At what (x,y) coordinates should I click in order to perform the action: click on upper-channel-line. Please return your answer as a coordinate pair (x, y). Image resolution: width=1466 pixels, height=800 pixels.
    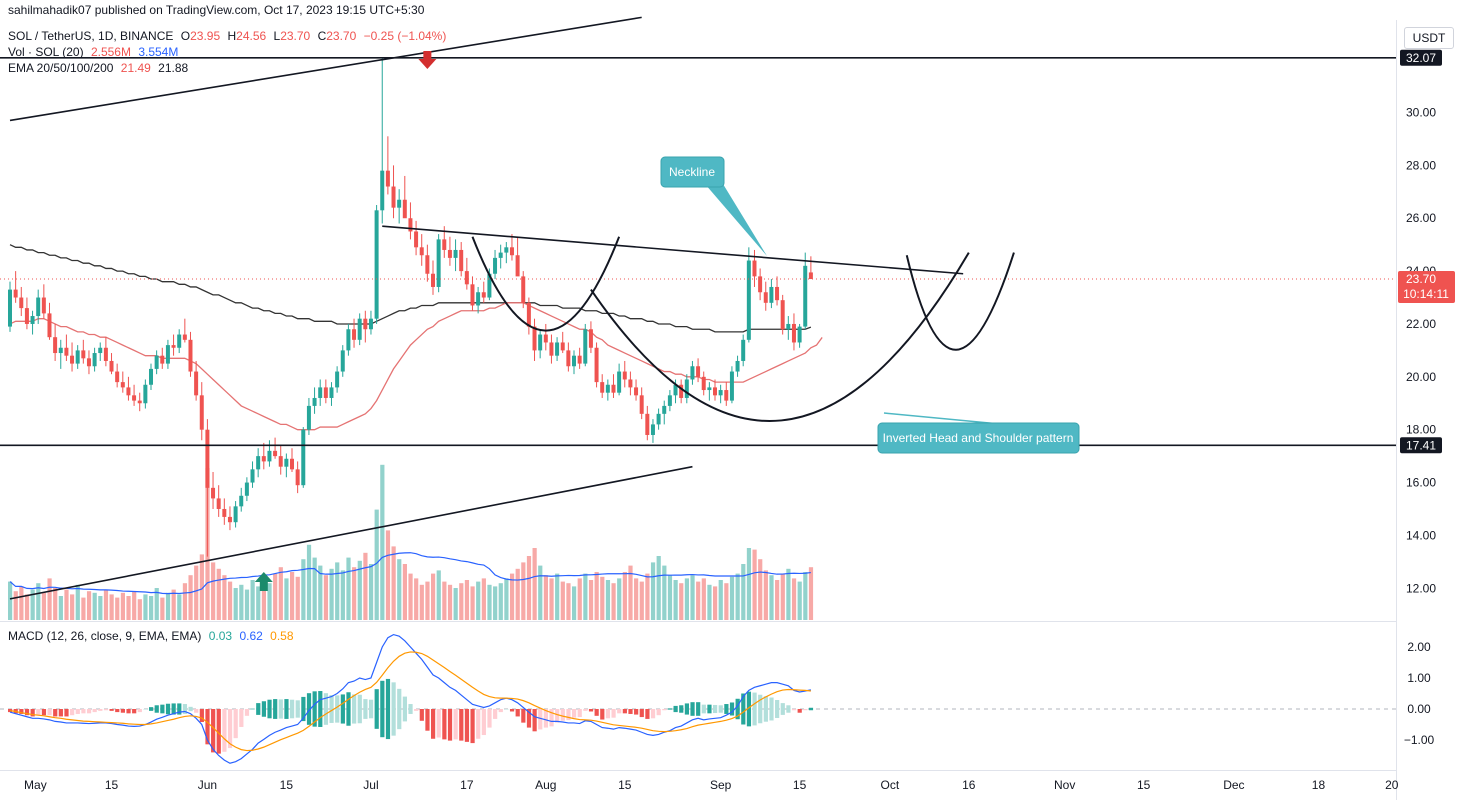
    Looking at the image, I should click on (325, 69).